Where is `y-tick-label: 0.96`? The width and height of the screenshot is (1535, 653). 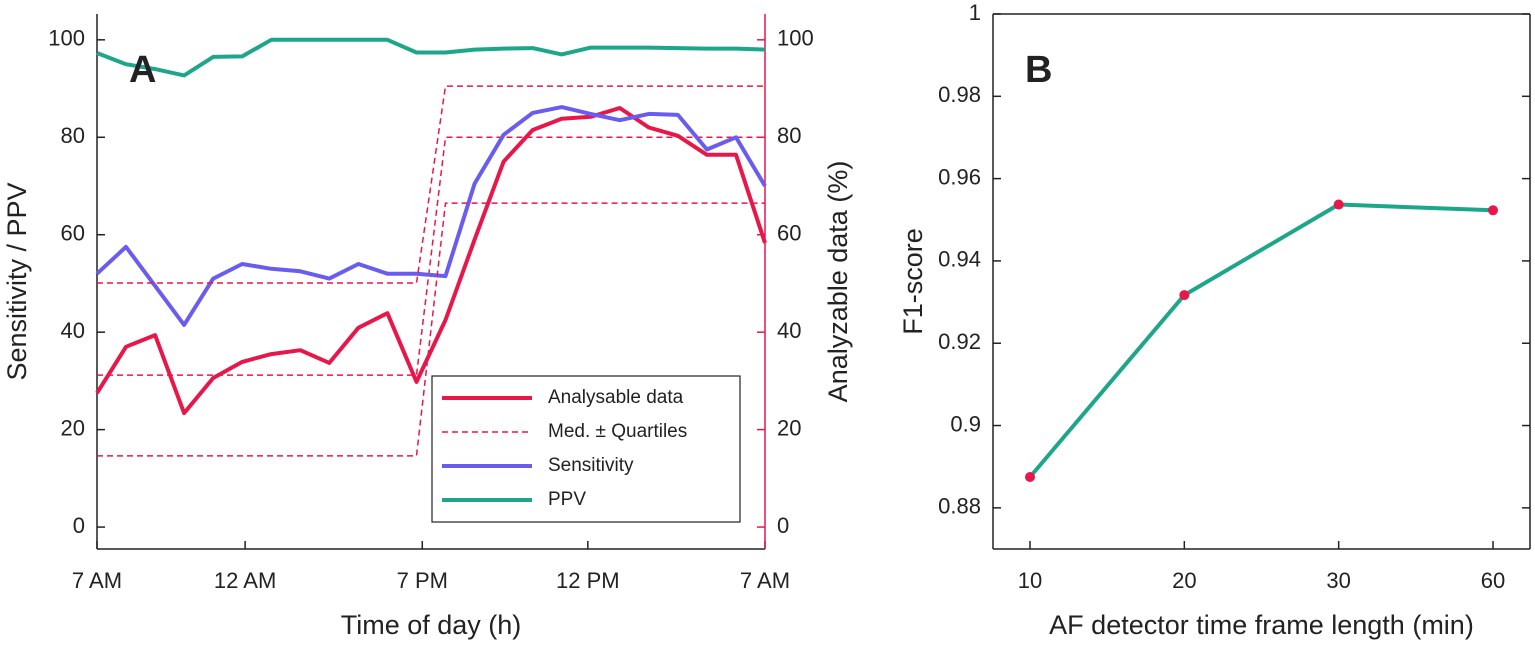 y-tick-label: 0.96 is located at coordinates (959, 176).